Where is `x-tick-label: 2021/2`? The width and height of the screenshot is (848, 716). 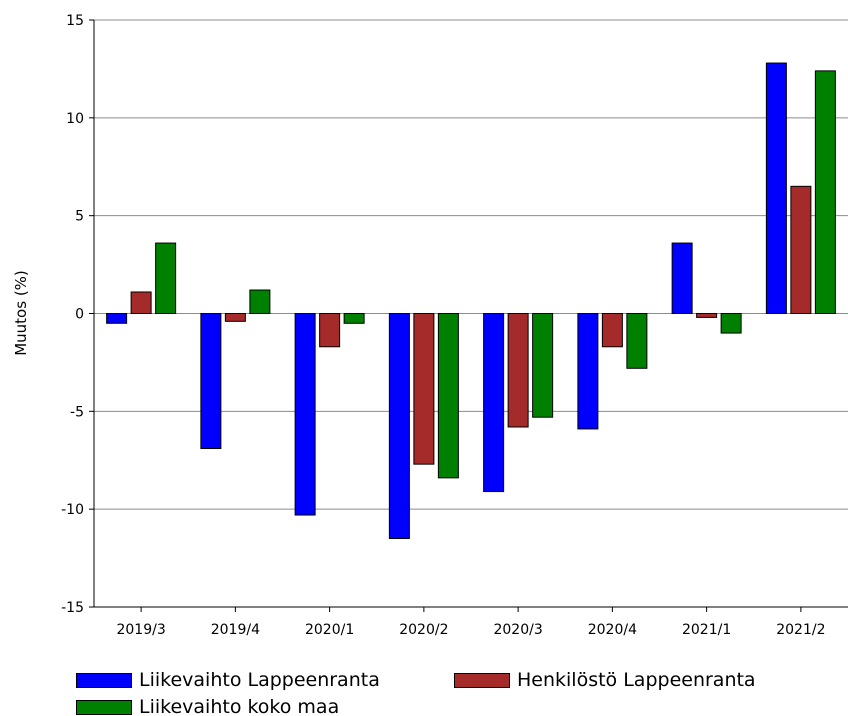
x-tick-label: 2021/2 is located at coordinates (800, 630).